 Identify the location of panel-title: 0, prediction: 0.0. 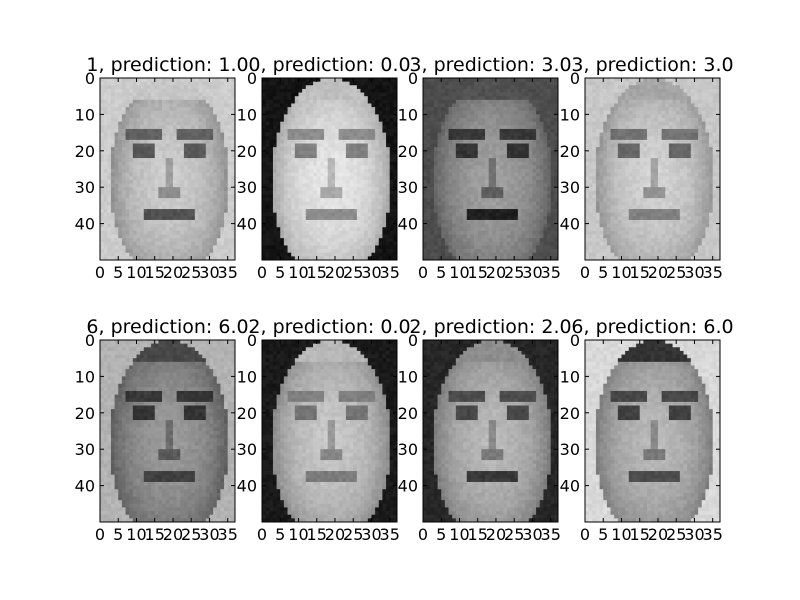
(329, 65).